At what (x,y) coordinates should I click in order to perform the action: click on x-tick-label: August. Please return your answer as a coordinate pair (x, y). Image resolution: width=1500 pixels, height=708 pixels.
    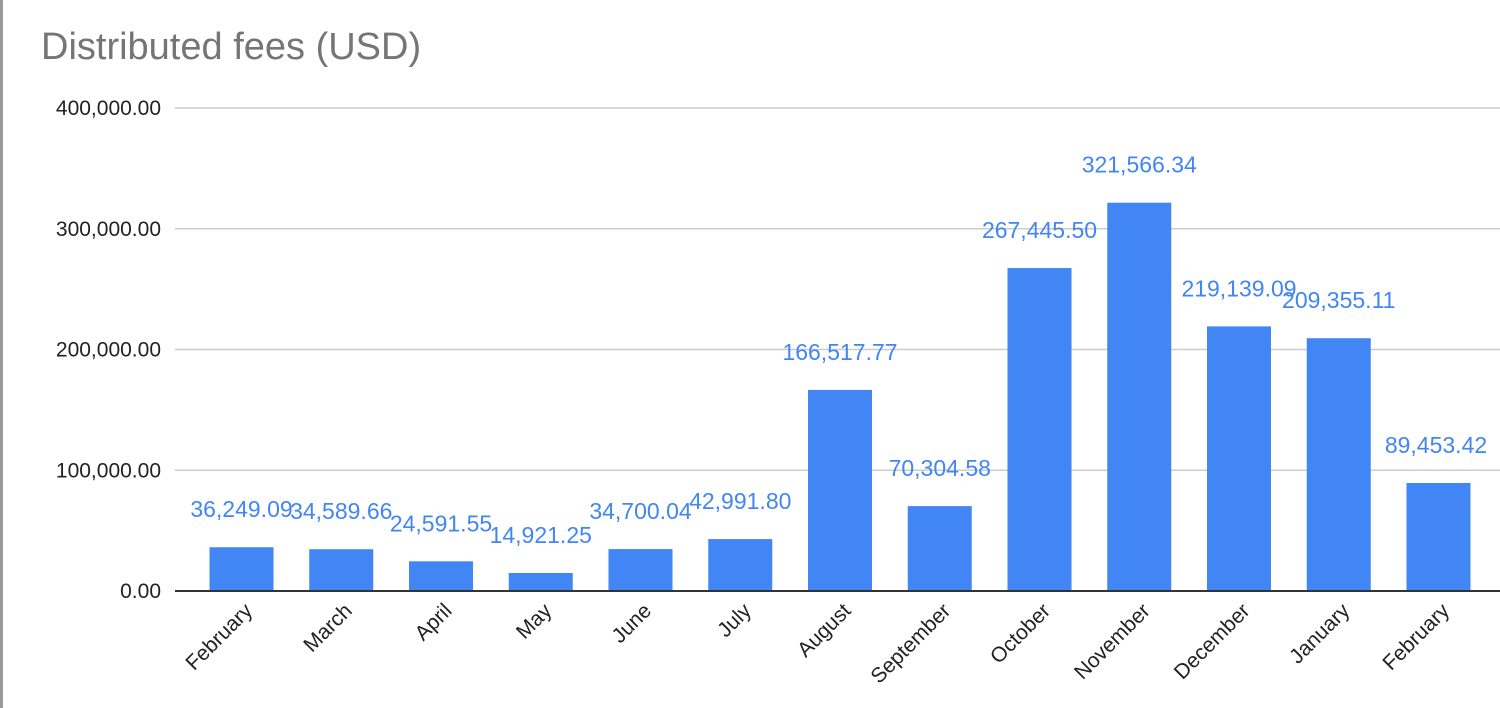
    Looking at the image, I should click on (824, 630).